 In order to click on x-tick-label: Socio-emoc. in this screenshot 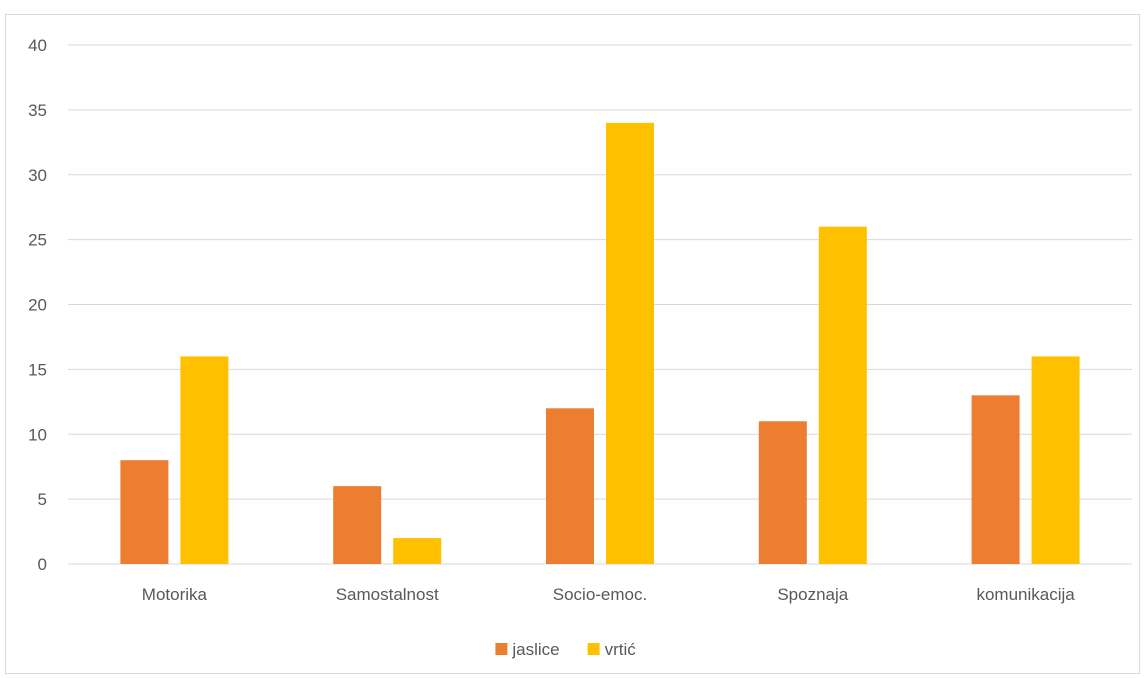, I will do `click(600, 594)`.